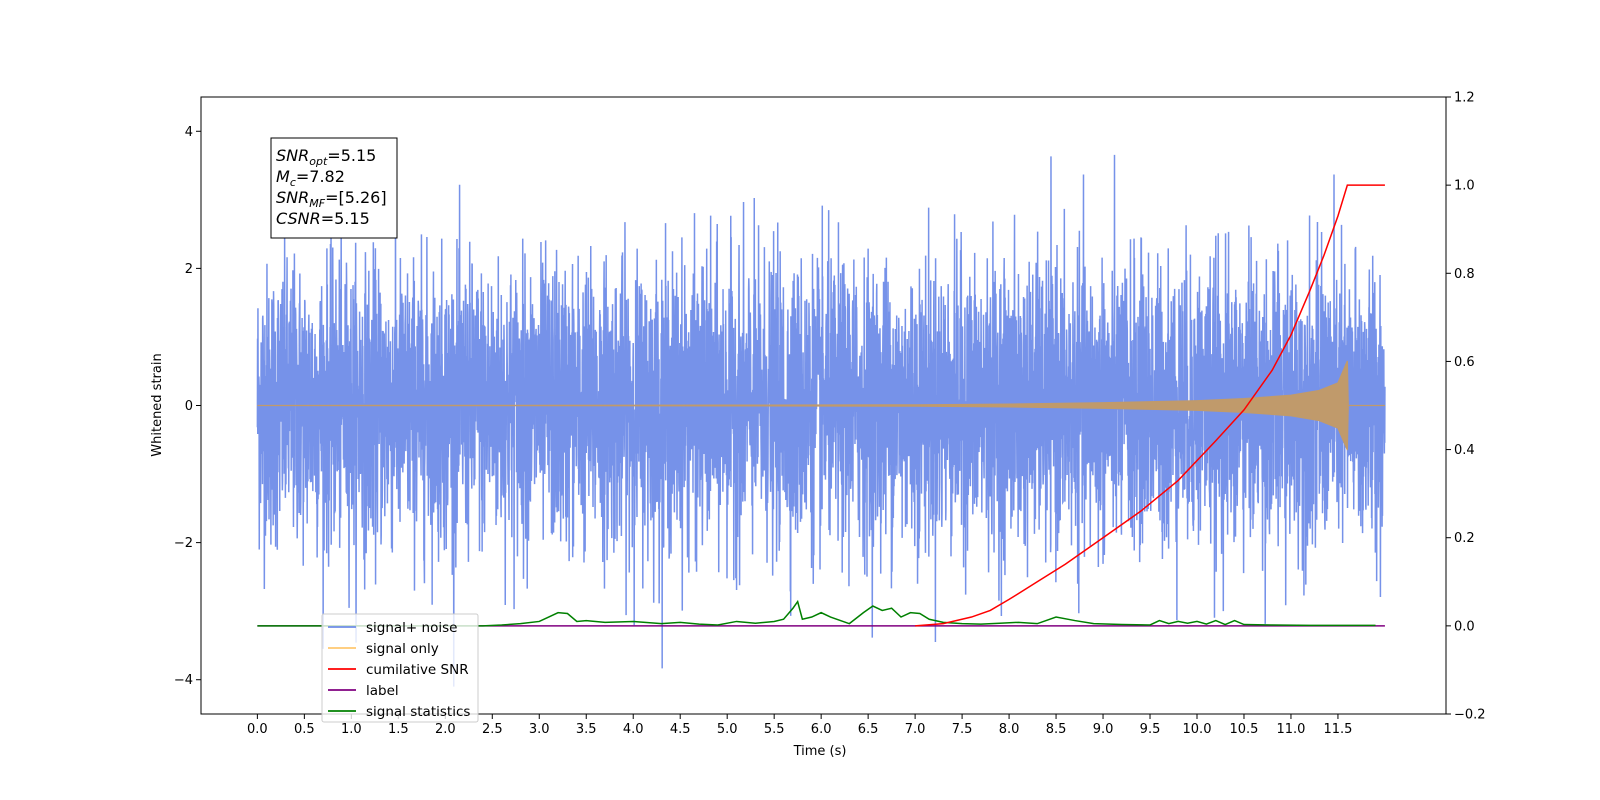 This screenshot has height=800, width=1600. What do you see at coordinates (727, 729) in the screenshot?
I see `x-tick-label: 5.0` at bounding box center [727, 729].